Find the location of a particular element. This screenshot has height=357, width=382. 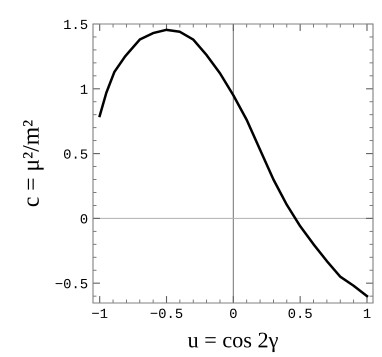

x-axis-title: u = cos 2γ is located at coordinates (233, 342).